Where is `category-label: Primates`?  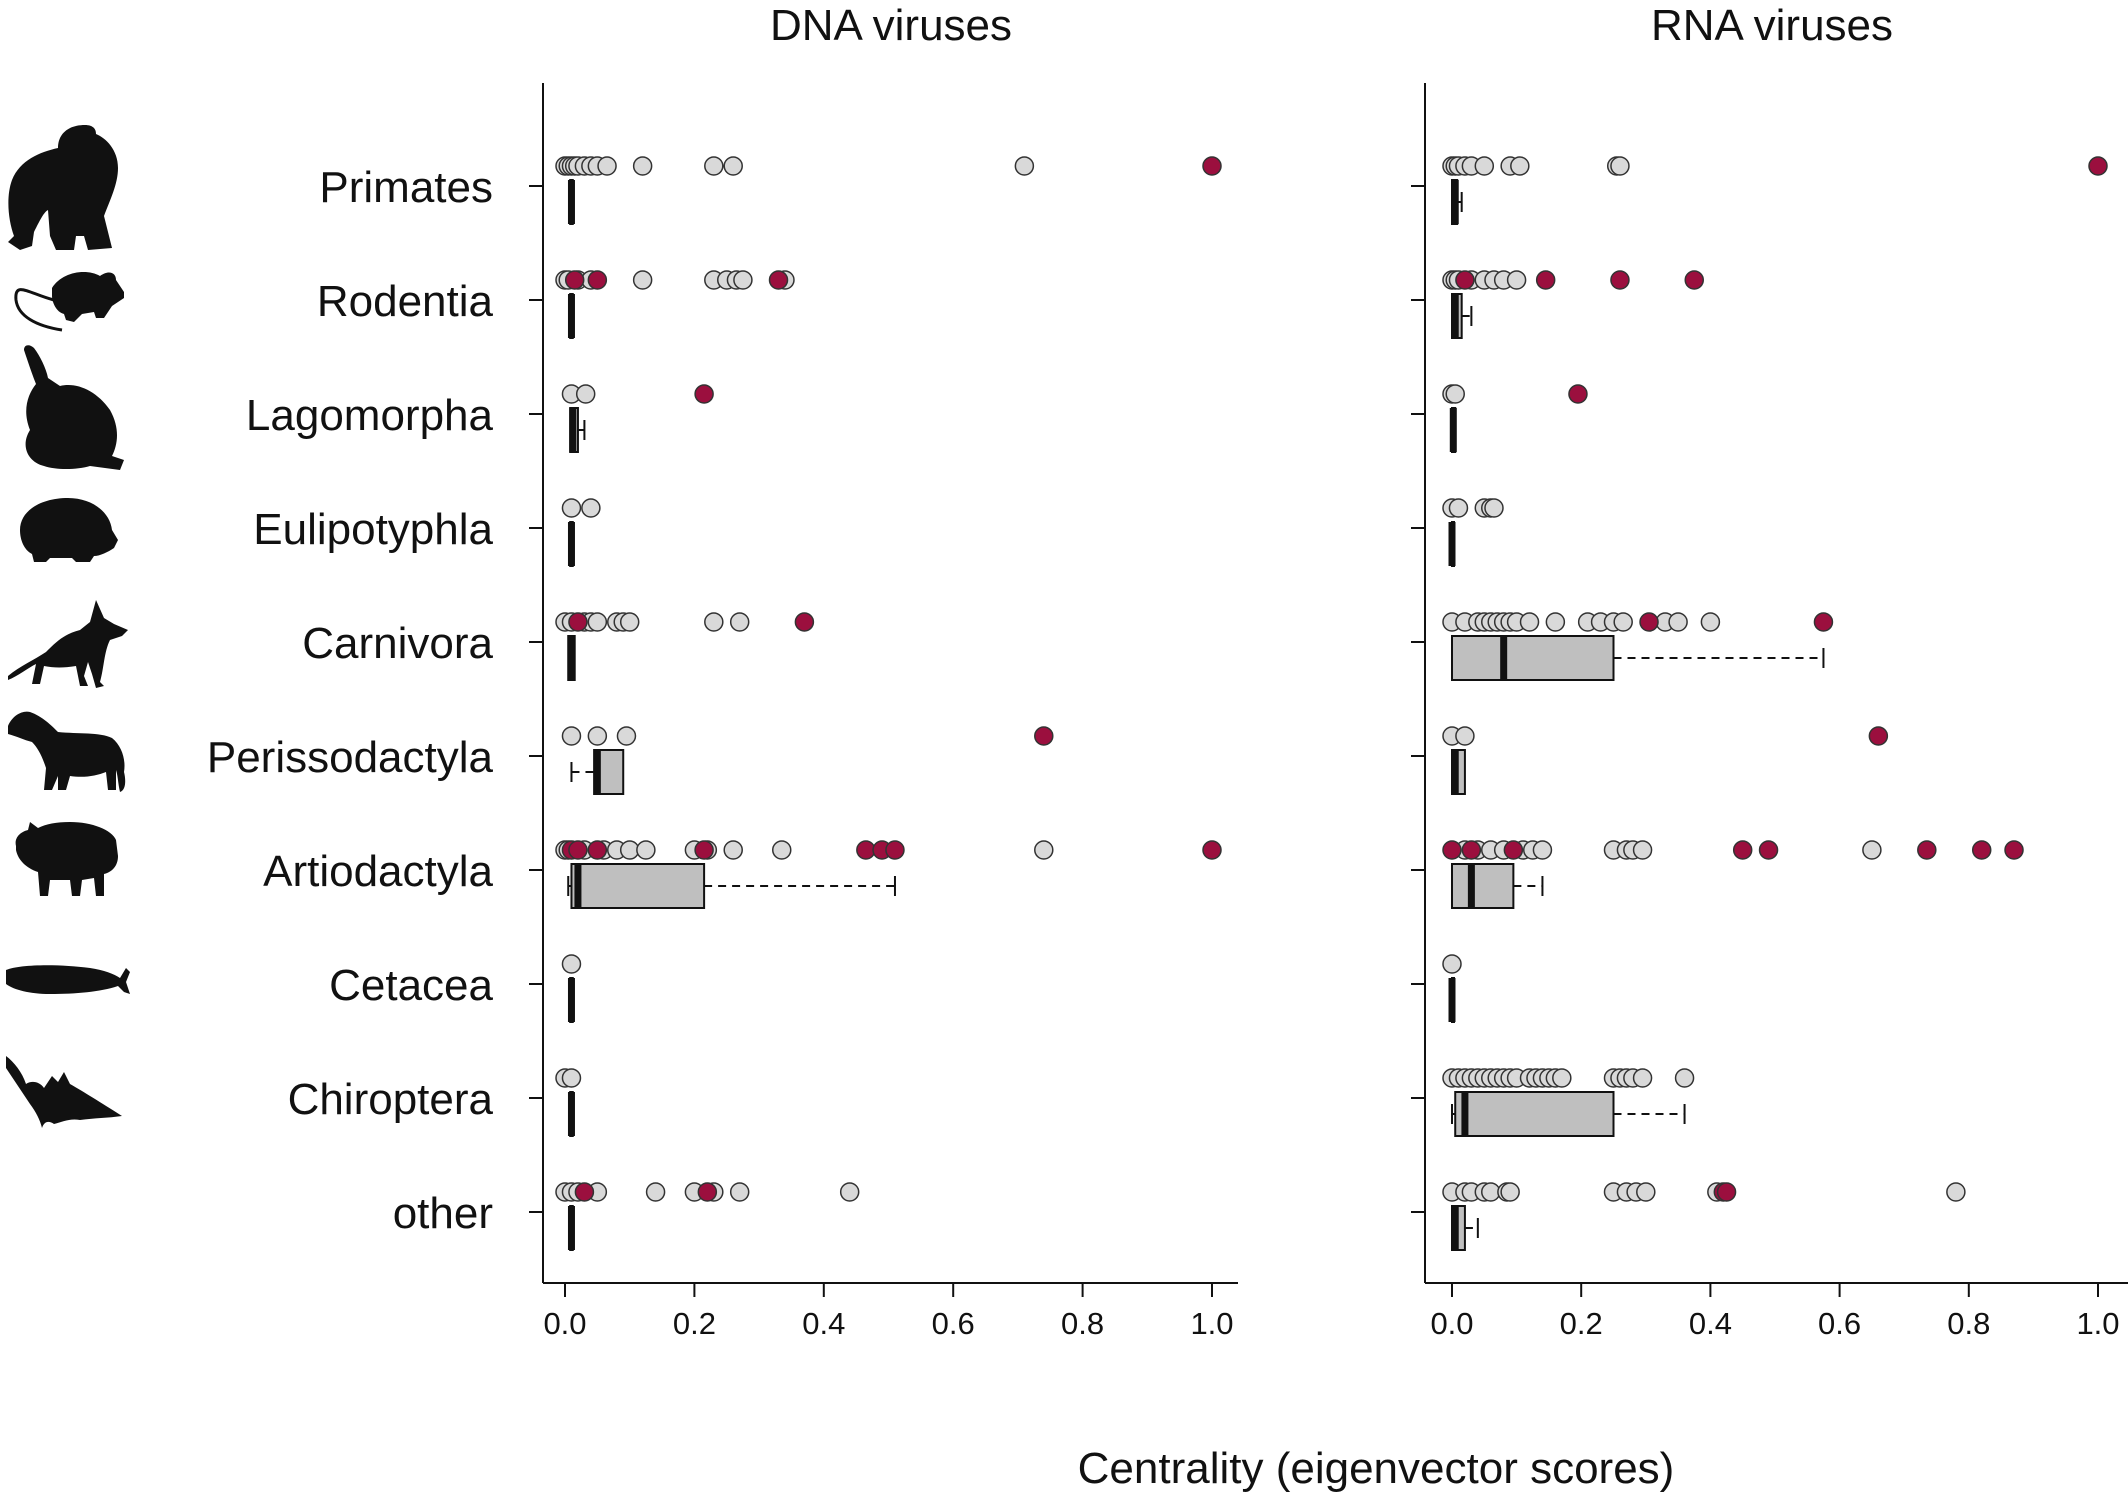 category-label: Primates is located at coordinates (406, 187).